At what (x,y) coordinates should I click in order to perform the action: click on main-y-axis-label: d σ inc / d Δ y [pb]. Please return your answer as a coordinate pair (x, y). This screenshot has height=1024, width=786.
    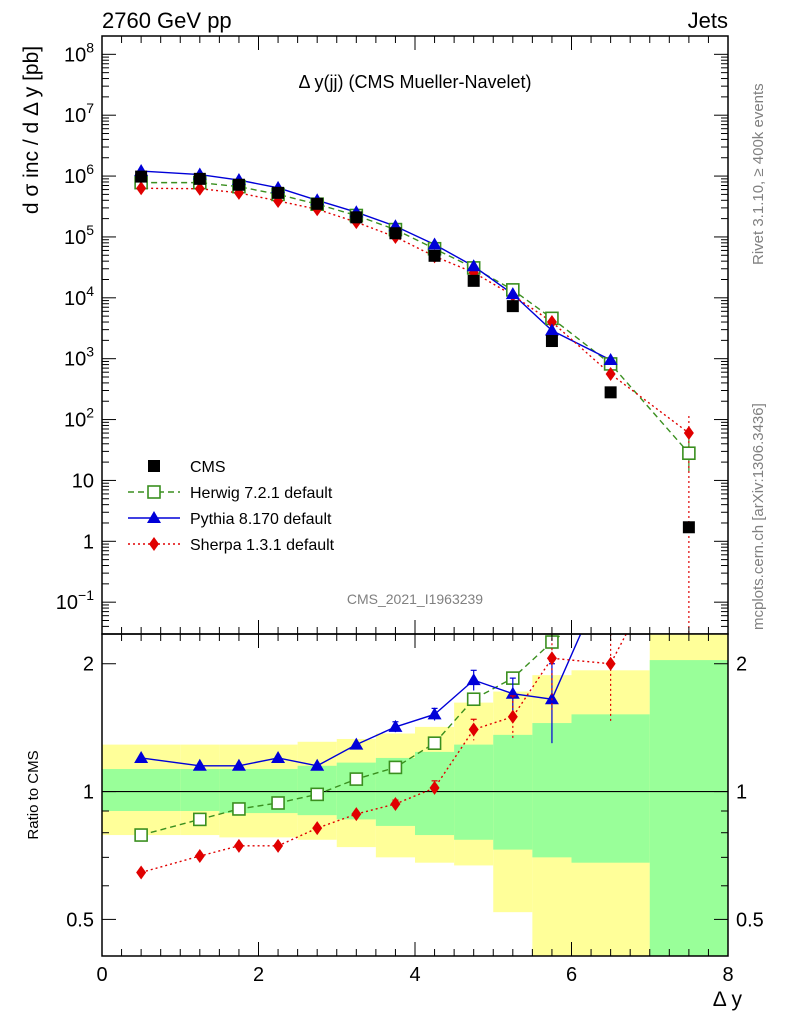
    Looking at the image, I should click on (31, 130).